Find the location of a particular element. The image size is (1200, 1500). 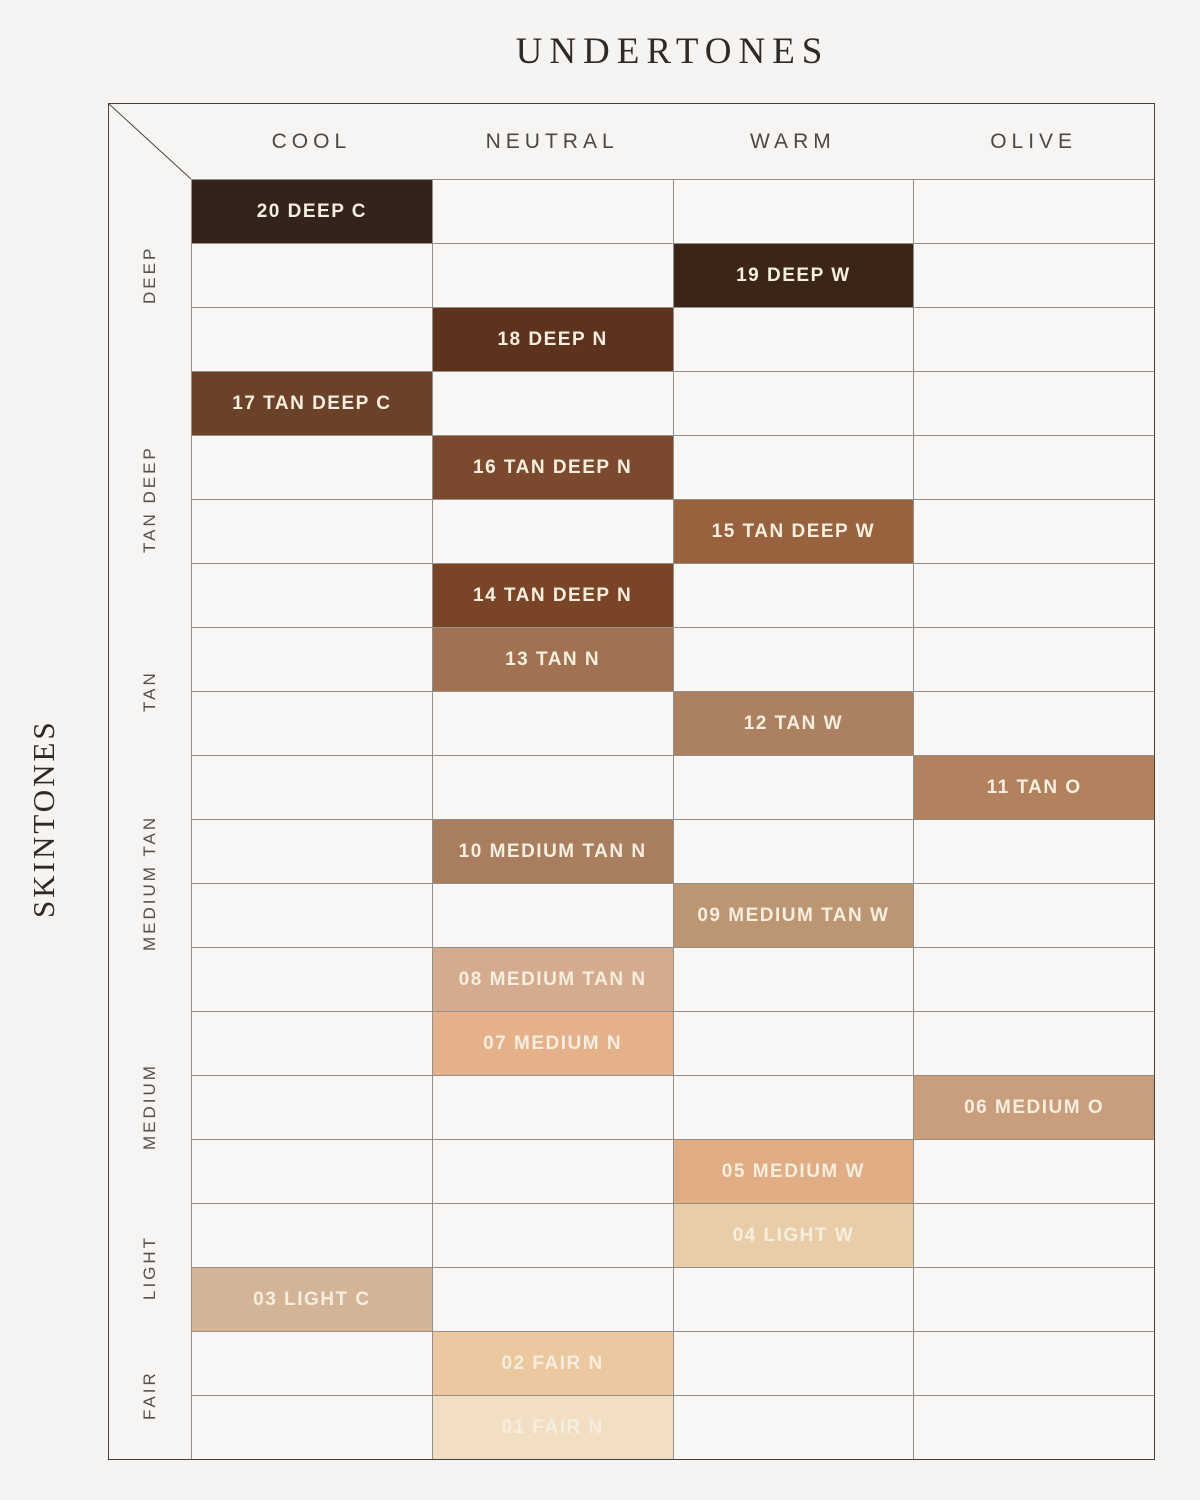

shade-cell-18-deep-n: 18 DEEP N is located at coordinates (552, 339).